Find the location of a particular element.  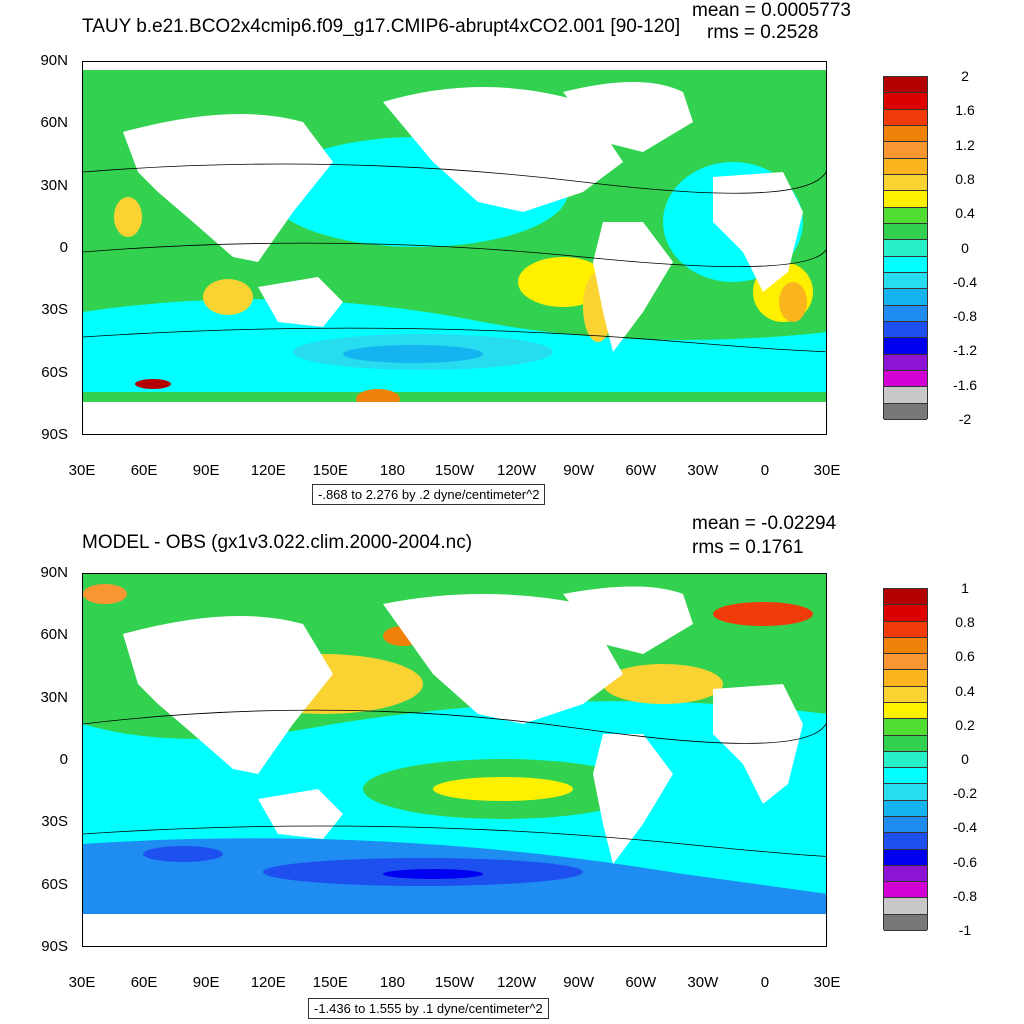

mean-text: mean = -0.02294 is located at coordinates (764, 523).